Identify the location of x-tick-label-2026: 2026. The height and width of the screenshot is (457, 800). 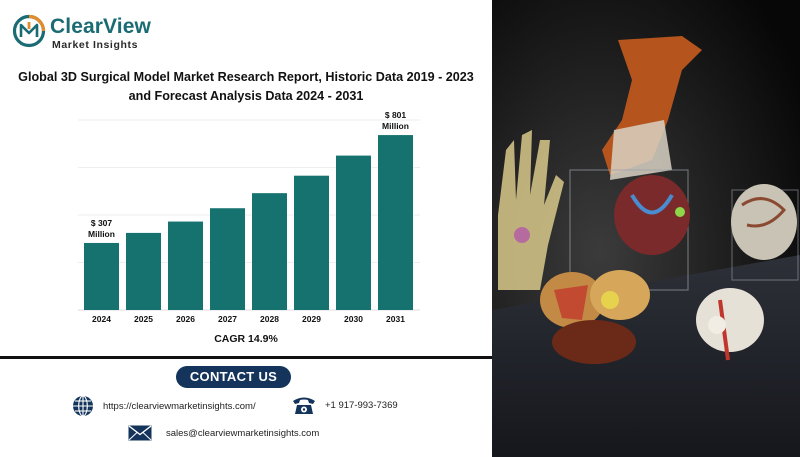
(185, 319).